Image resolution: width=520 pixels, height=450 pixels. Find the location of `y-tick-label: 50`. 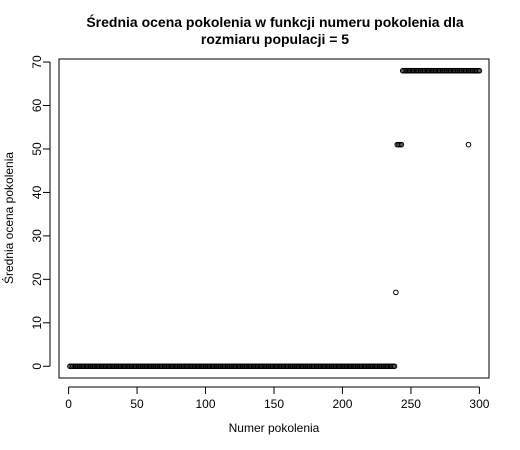

y-tick-label: 50 is located at coordinates (37, 149).